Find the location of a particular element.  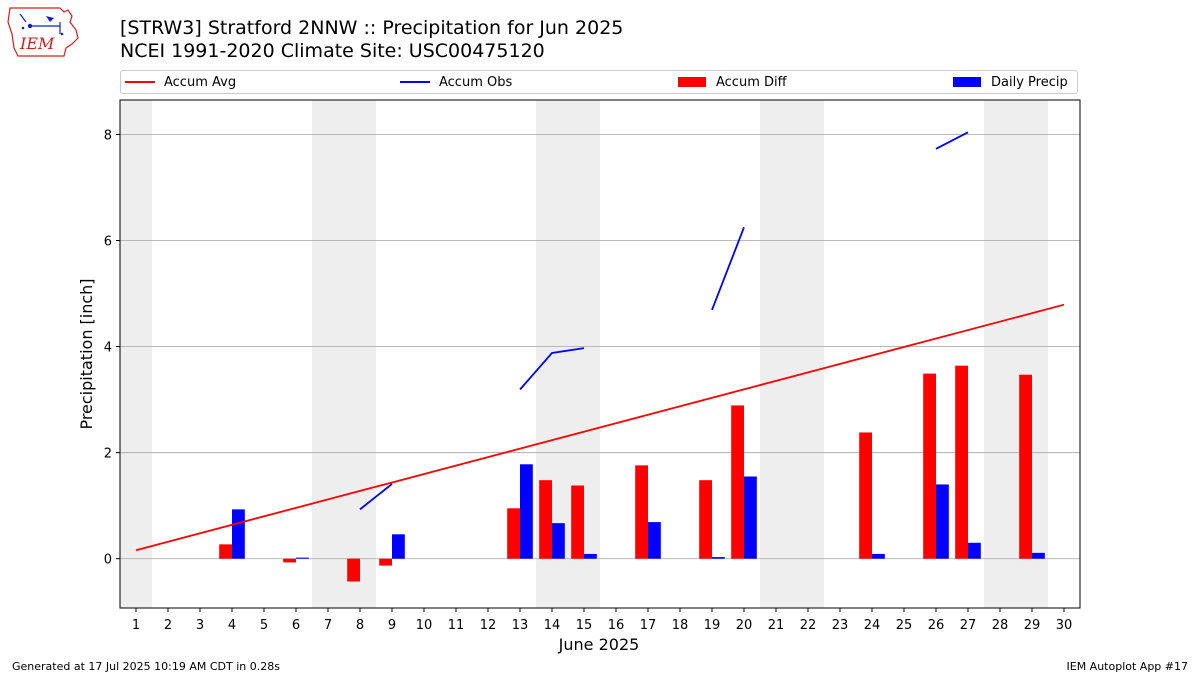

chart-subtitle: NCEI 1991-2020 Climate Site: USC00475120 is located at coordinates (332, 51).